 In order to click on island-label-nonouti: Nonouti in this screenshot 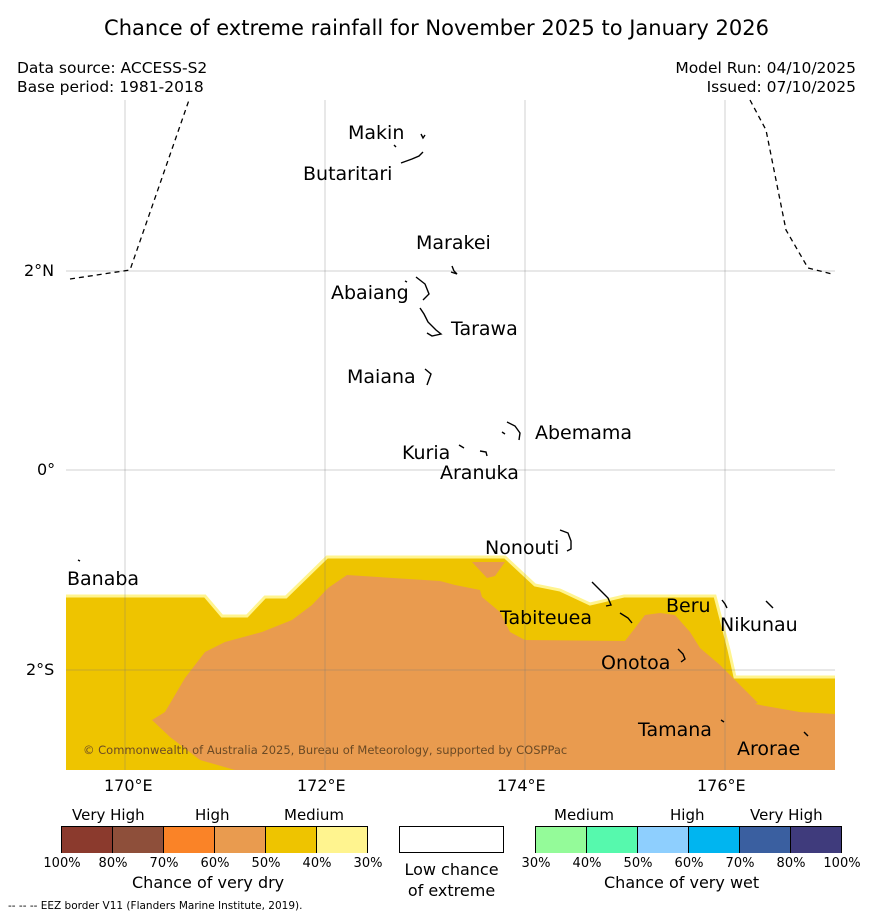, I will do `click(522, 548)`.